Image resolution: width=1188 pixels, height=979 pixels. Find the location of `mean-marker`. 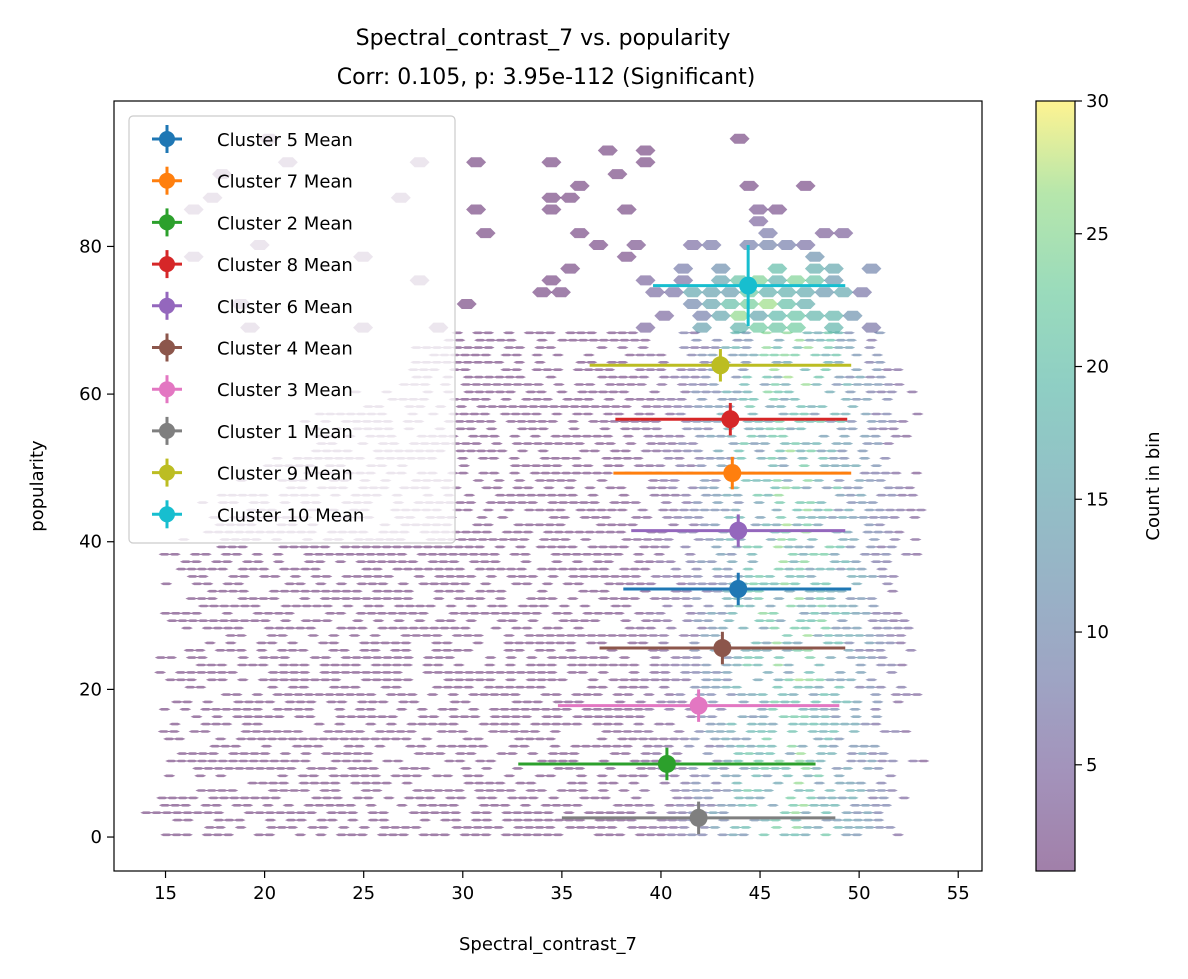

mean-marker is located at coordinates (738, 530).